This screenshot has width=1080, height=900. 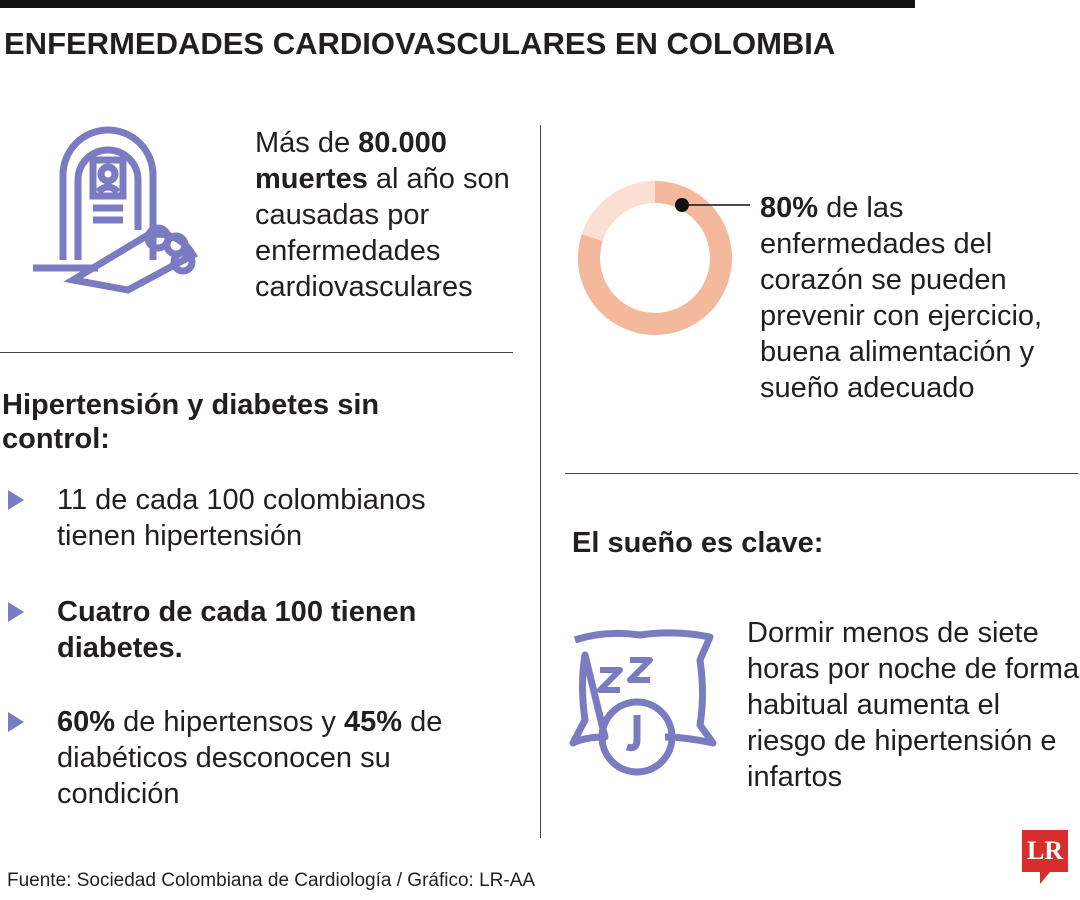 I want to click on logo: LR, so click(x=1045, y=851).